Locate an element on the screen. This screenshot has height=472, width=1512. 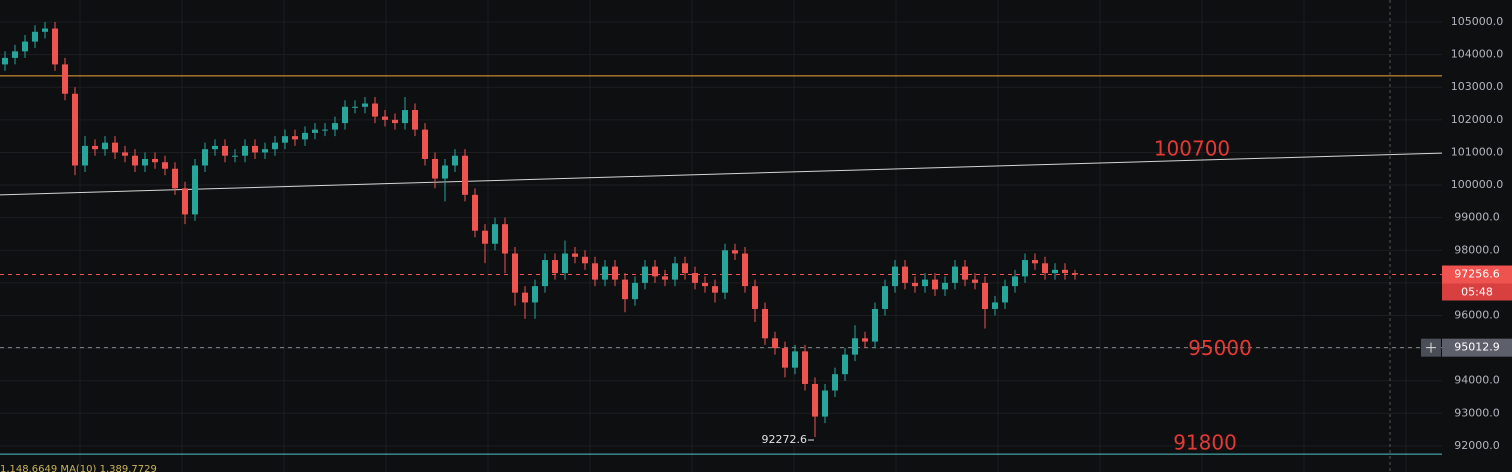
countdown-tag is located at coordinates (1477, 292).